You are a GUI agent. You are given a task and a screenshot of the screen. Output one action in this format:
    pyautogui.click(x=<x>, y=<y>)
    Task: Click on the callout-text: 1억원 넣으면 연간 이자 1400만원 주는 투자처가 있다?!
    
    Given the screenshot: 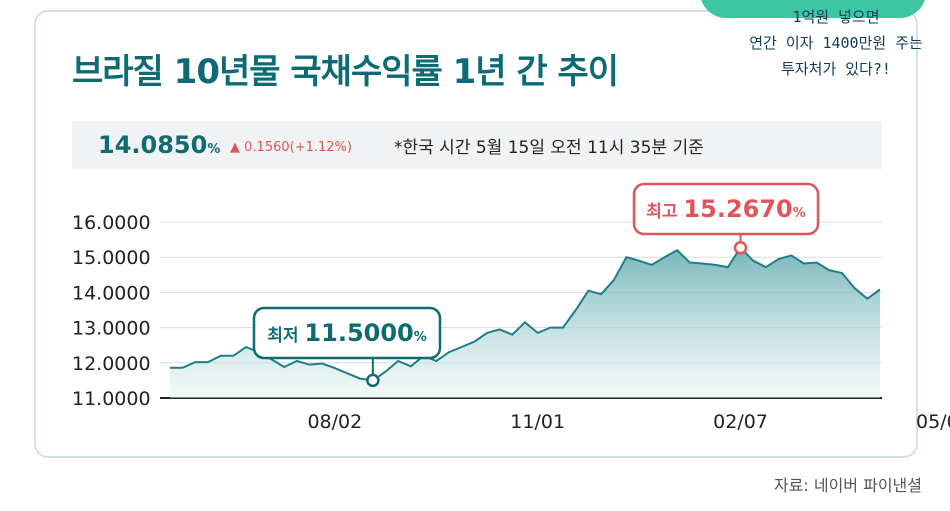 What is the action you would take?
    pyautogui.click(x=833, y=43)
    